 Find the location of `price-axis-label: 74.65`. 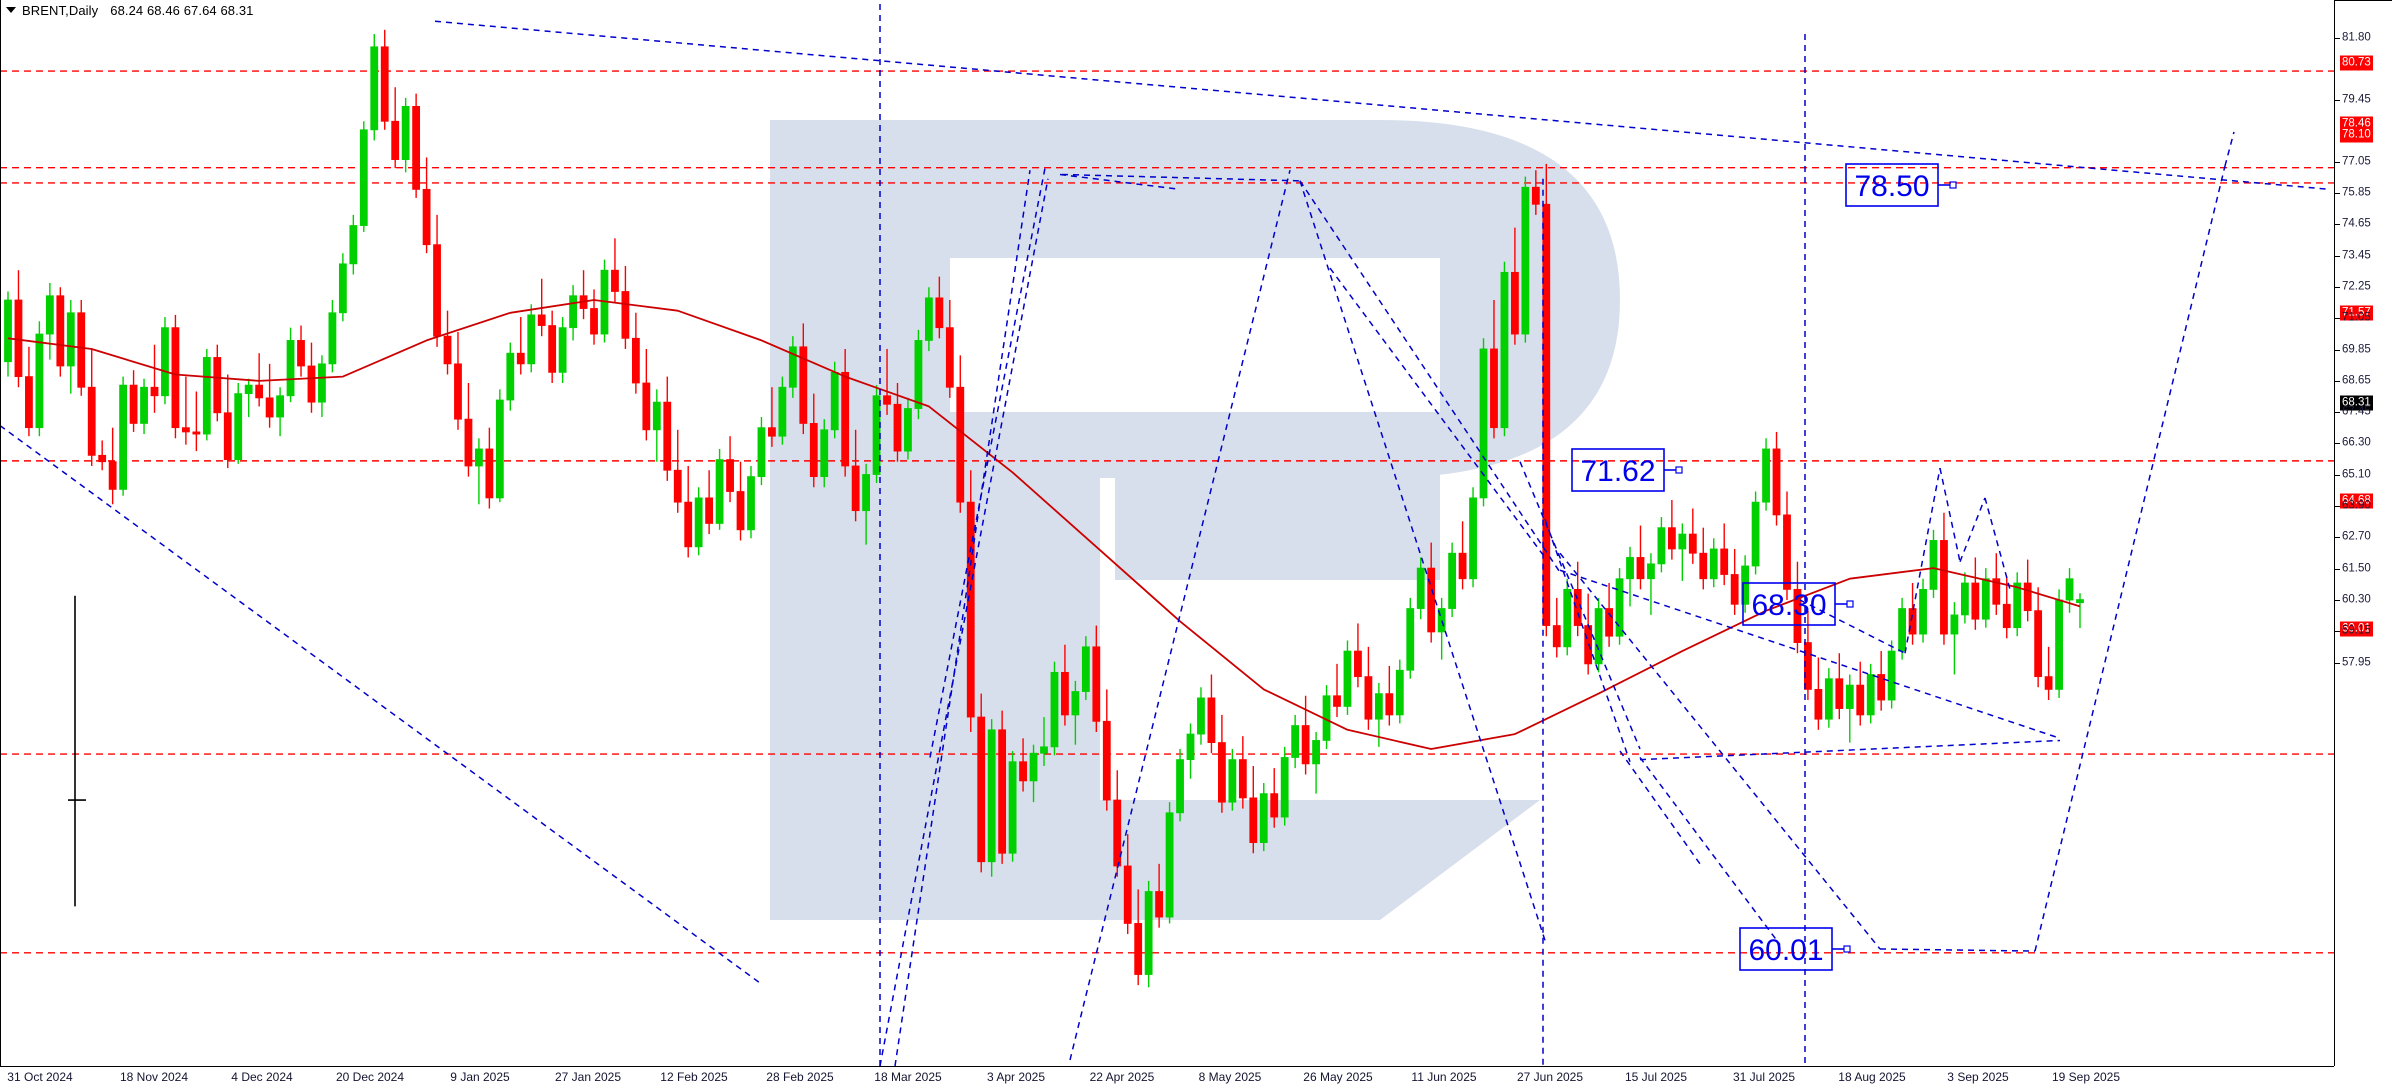

price-axis-label: 74.65 is located at coordinates (2356, 223).